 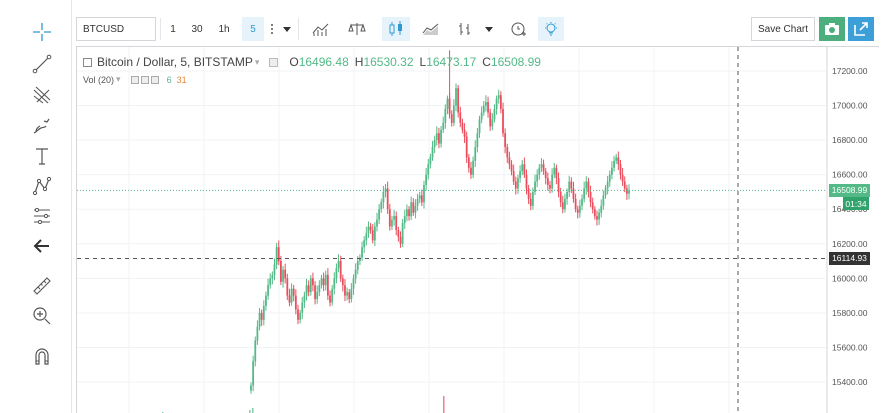 I want to click on popout-icon, so click(x=861, y=29).